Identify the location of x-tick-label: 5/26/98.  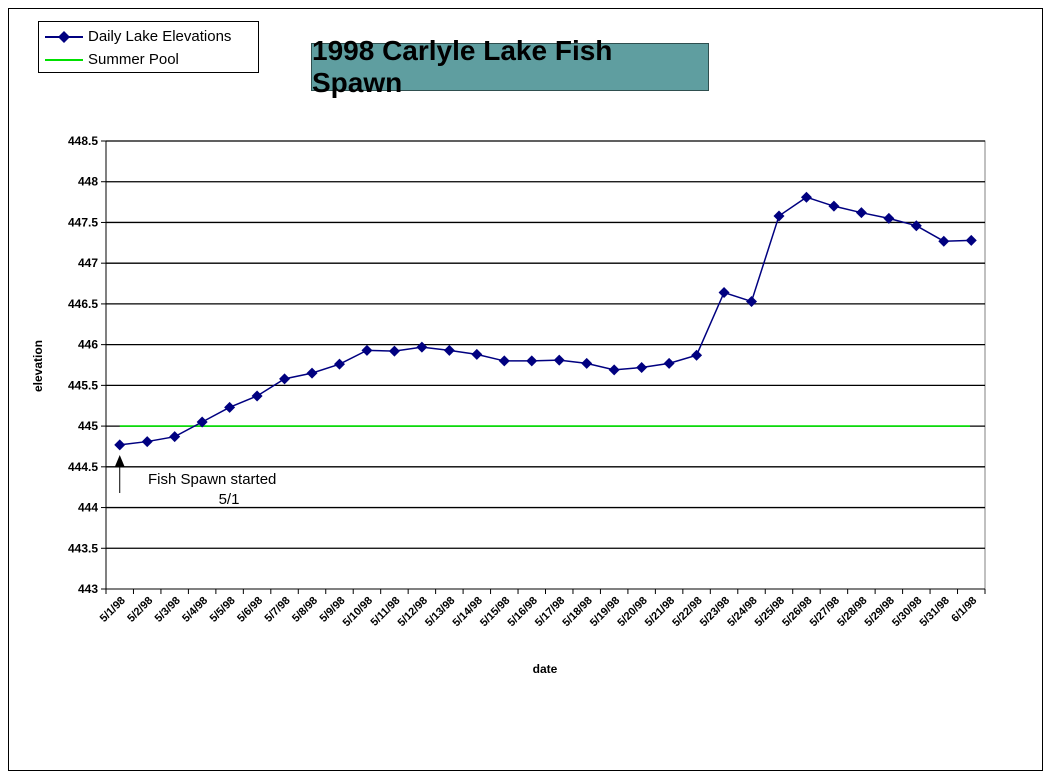
(797, 612).